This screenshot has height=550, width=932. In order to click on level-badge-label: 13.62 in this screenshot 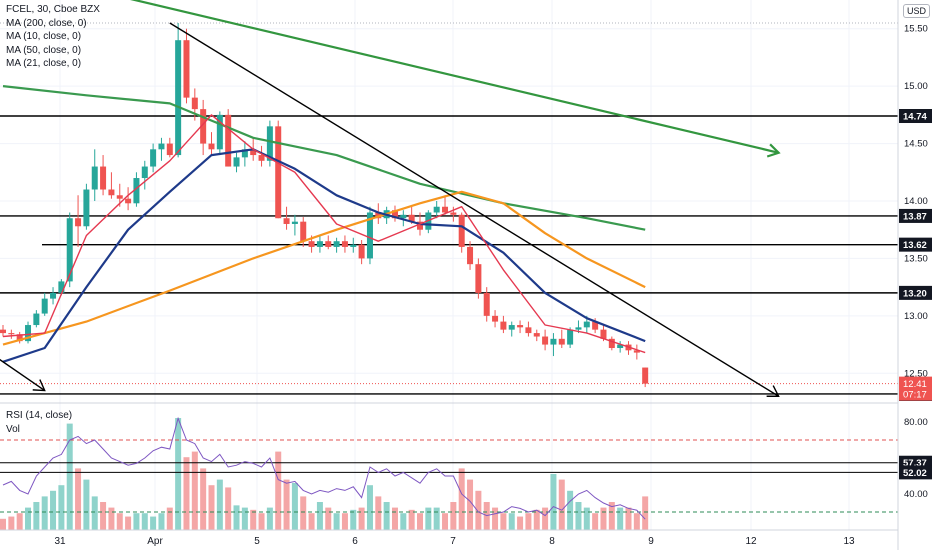, I will do `click(915, 245)`.